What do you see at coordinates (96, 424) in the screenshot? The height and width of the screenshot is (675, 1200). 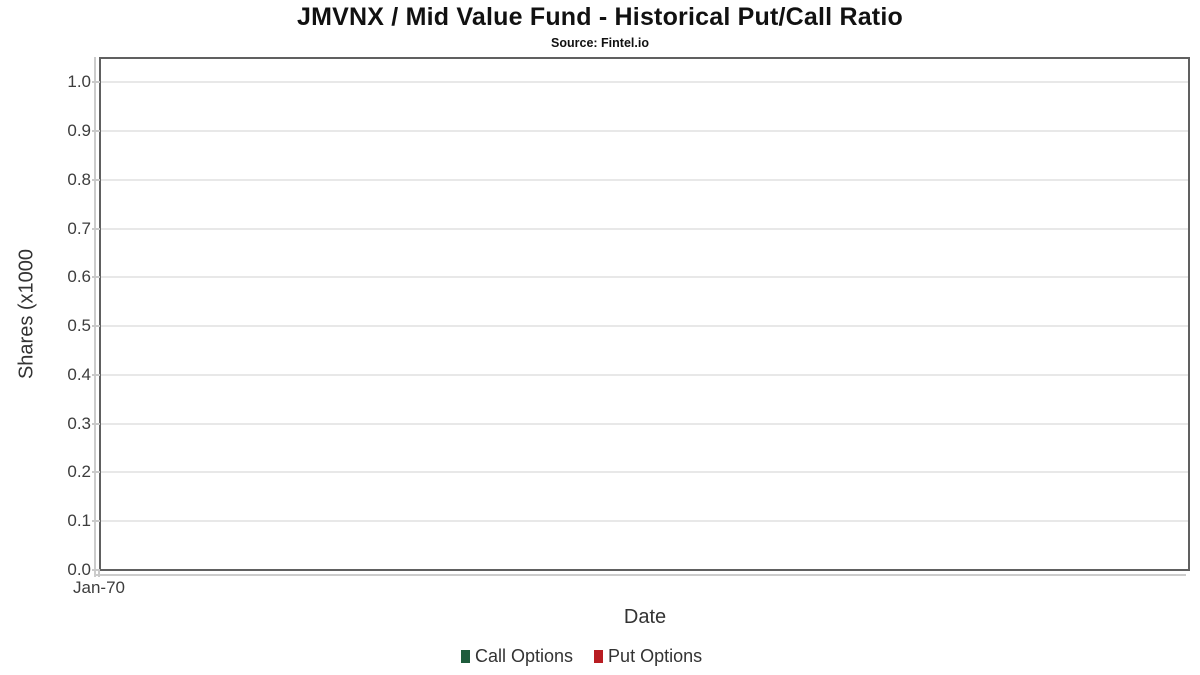 I see `y-tick-mark-0.3` at bounding box center [96, 424].